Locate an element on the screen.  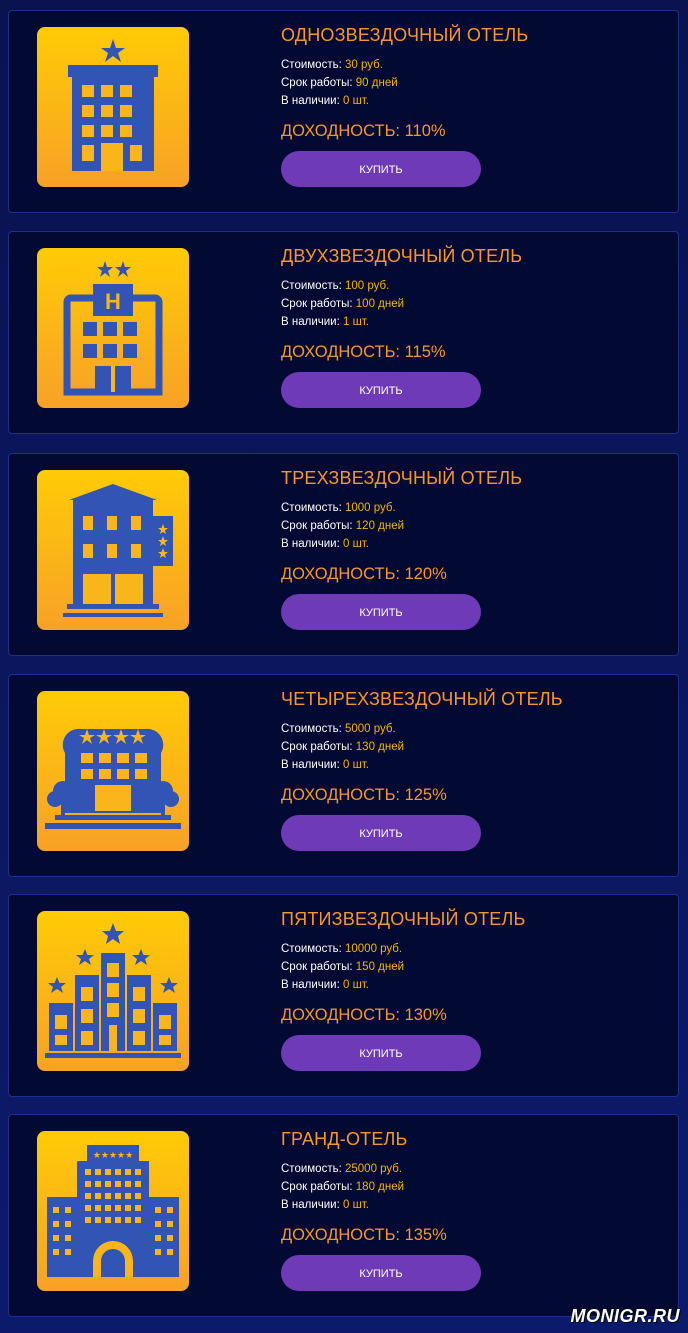
cost-value: 1000 руб. is located at coordinates (370, 508).